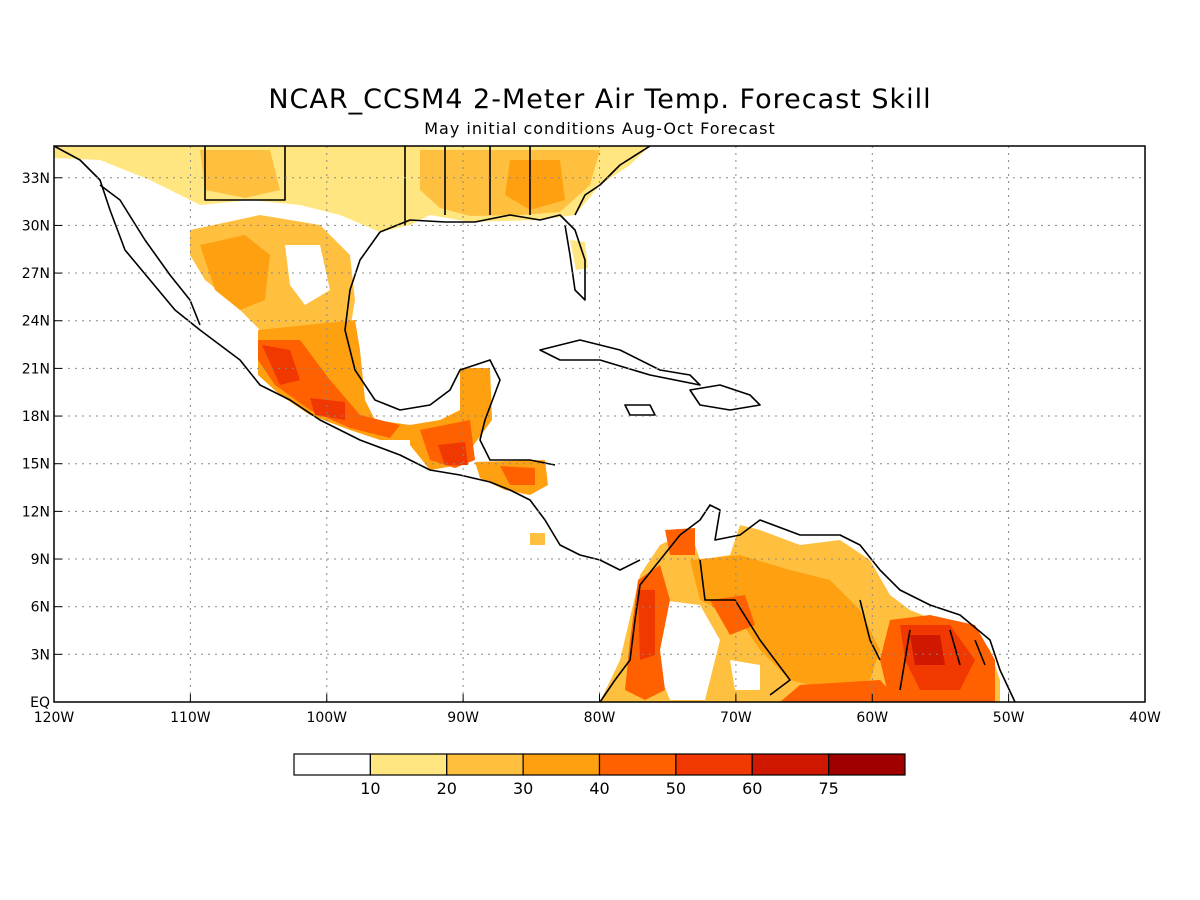  I want to click on colorbar-label: 50, so click(676, 788).